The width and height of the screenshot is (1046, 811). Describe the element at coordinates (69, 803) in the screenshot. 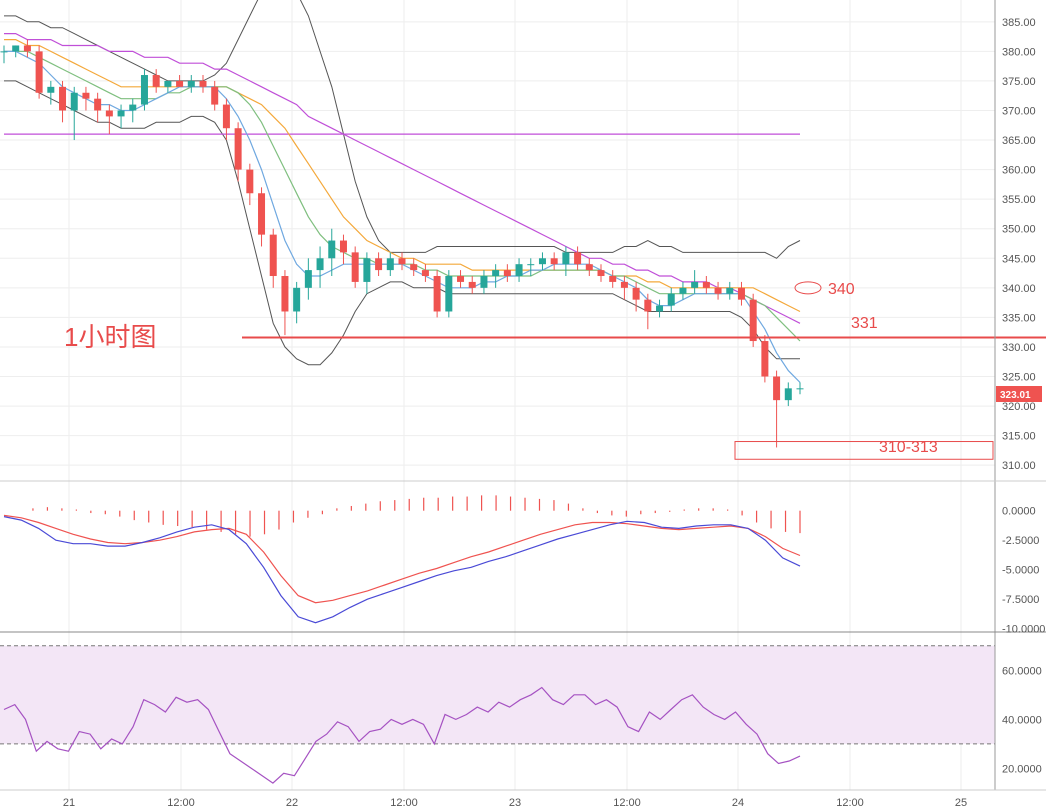

I see `x-tick-label: 21` at that location.